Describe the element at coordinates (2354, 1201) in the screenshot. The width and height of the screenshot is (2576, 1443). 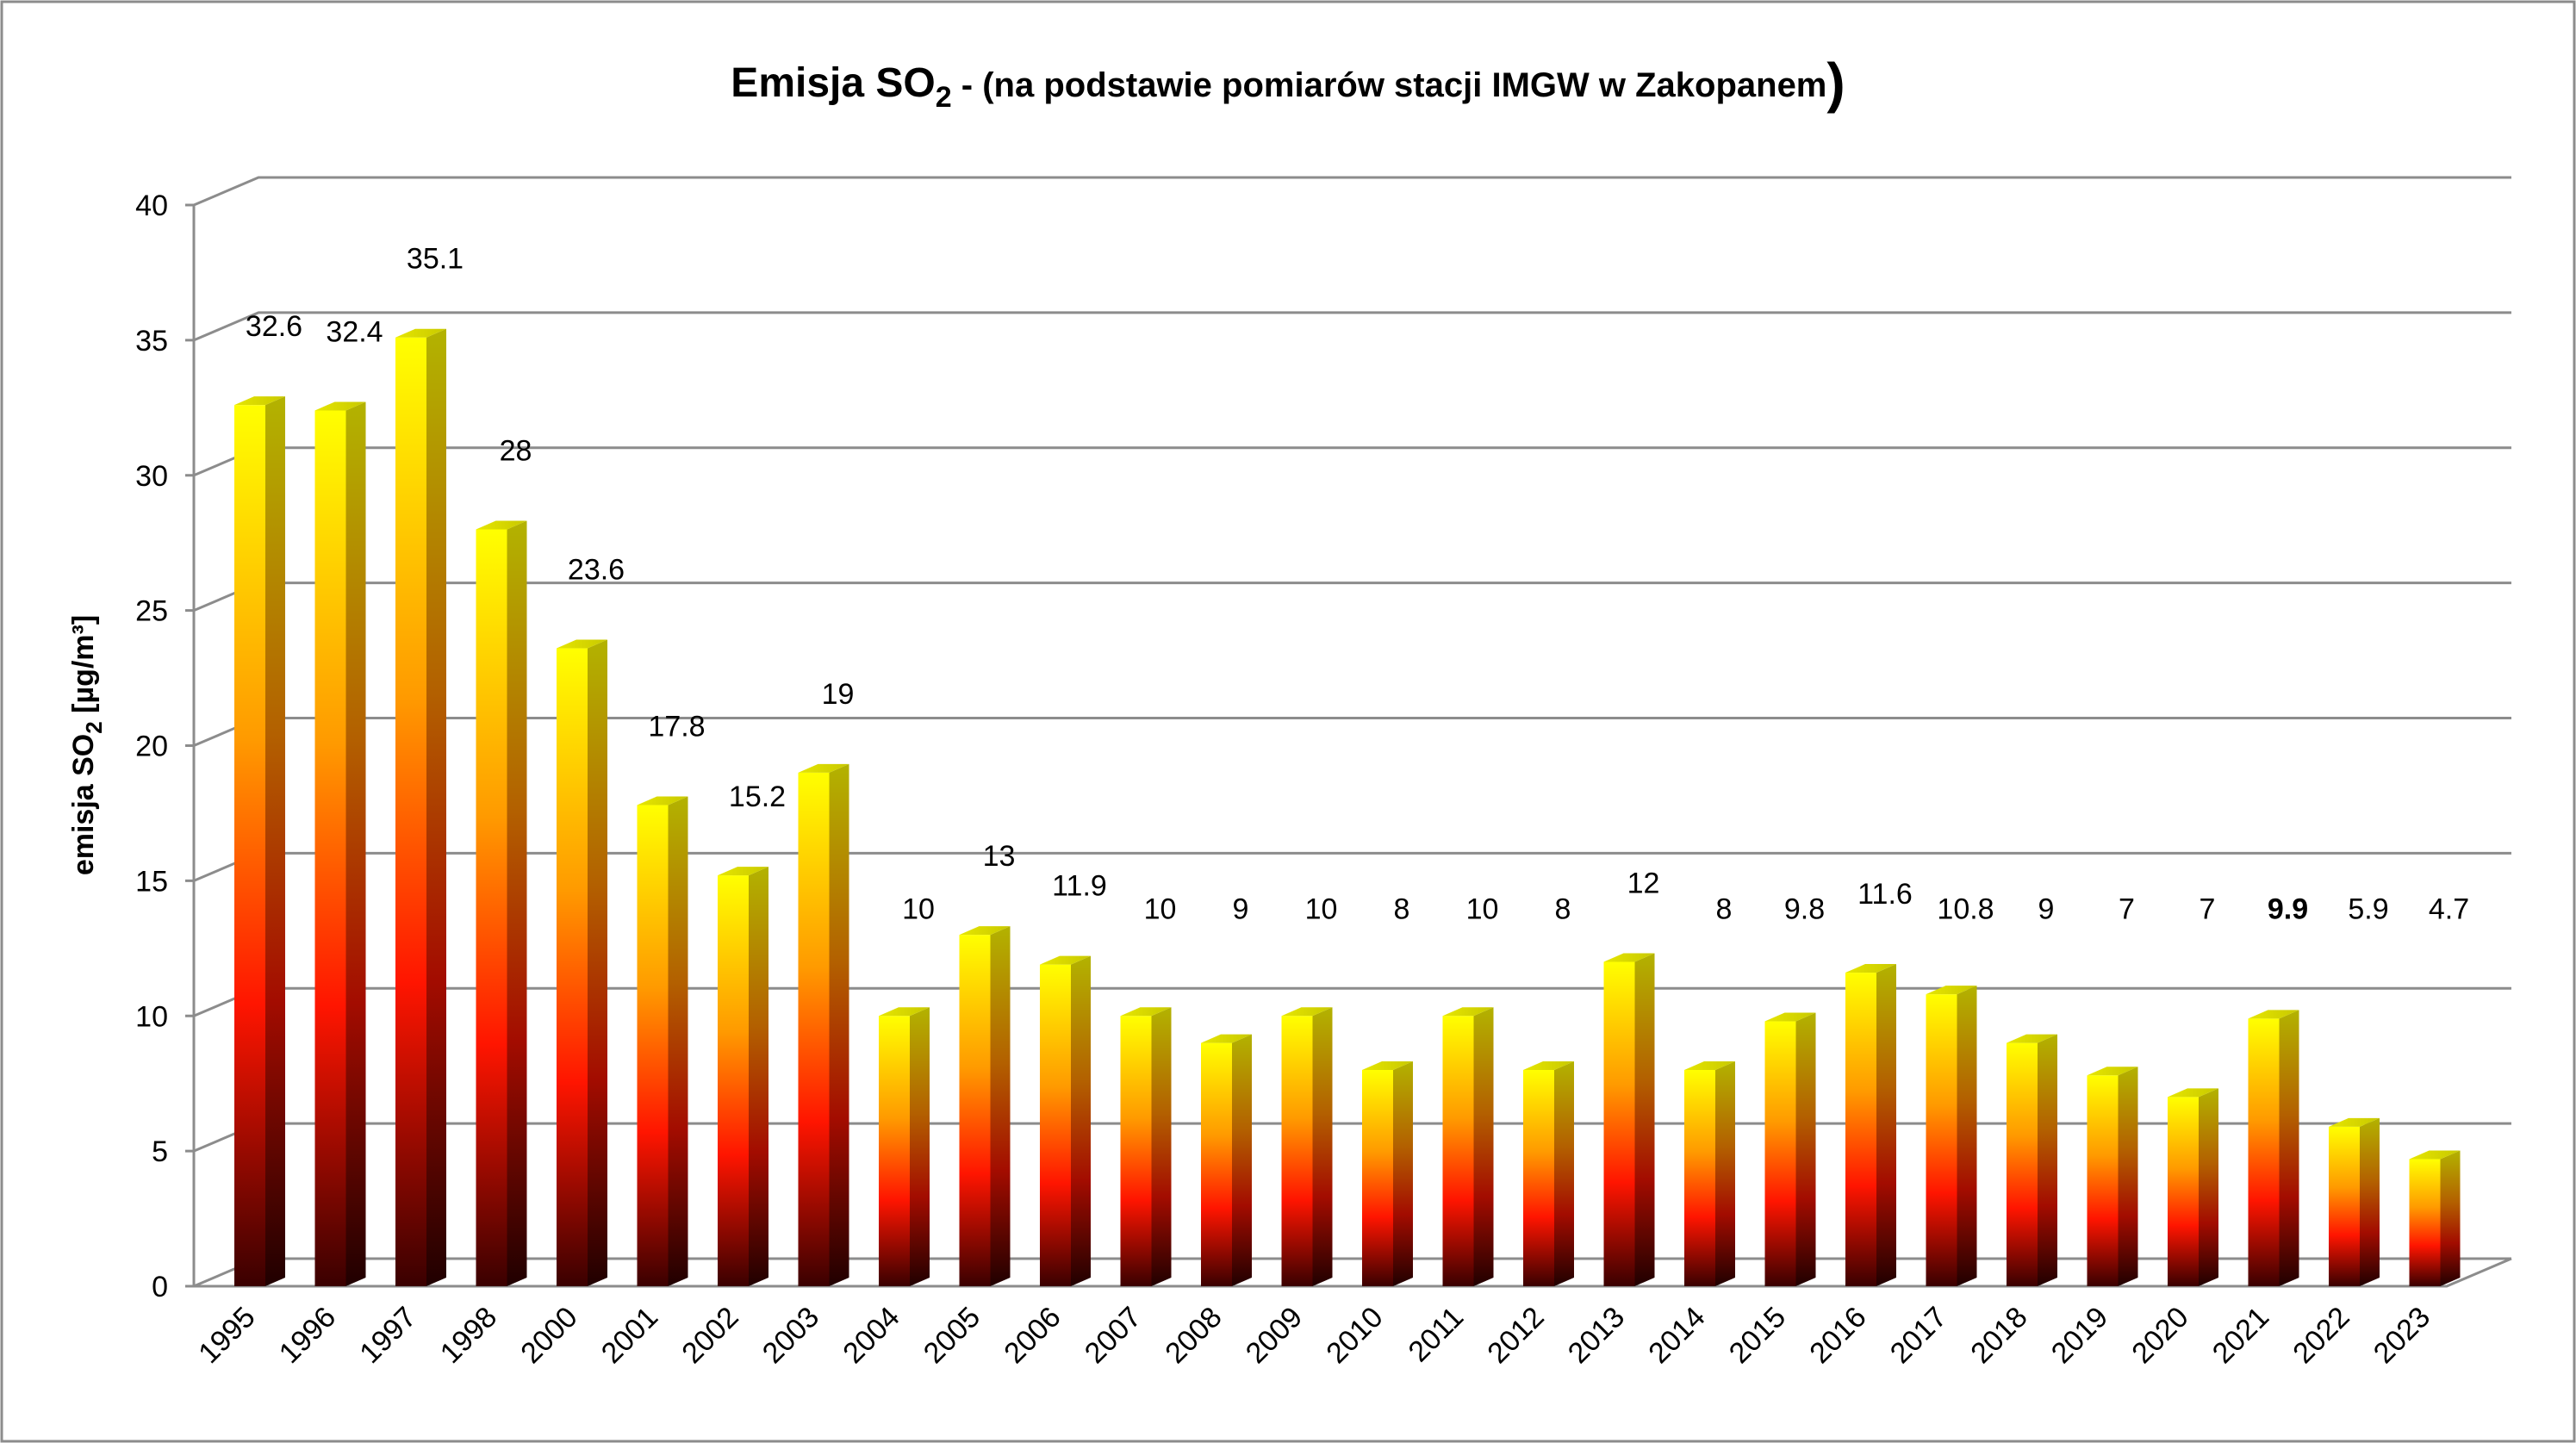
I see `bar-2022` at that location.